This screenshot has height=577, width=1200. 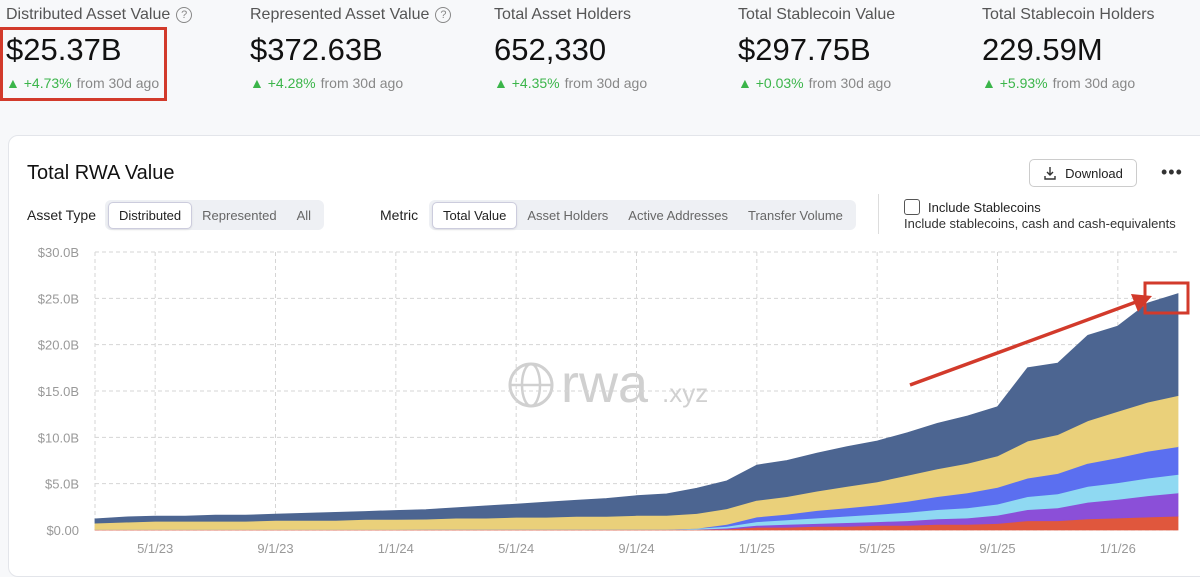 What do you see at coordinates (62, 215) in the screenshot?
I see `asset-type-label: Asset Type` at bounding box center [62, 215].